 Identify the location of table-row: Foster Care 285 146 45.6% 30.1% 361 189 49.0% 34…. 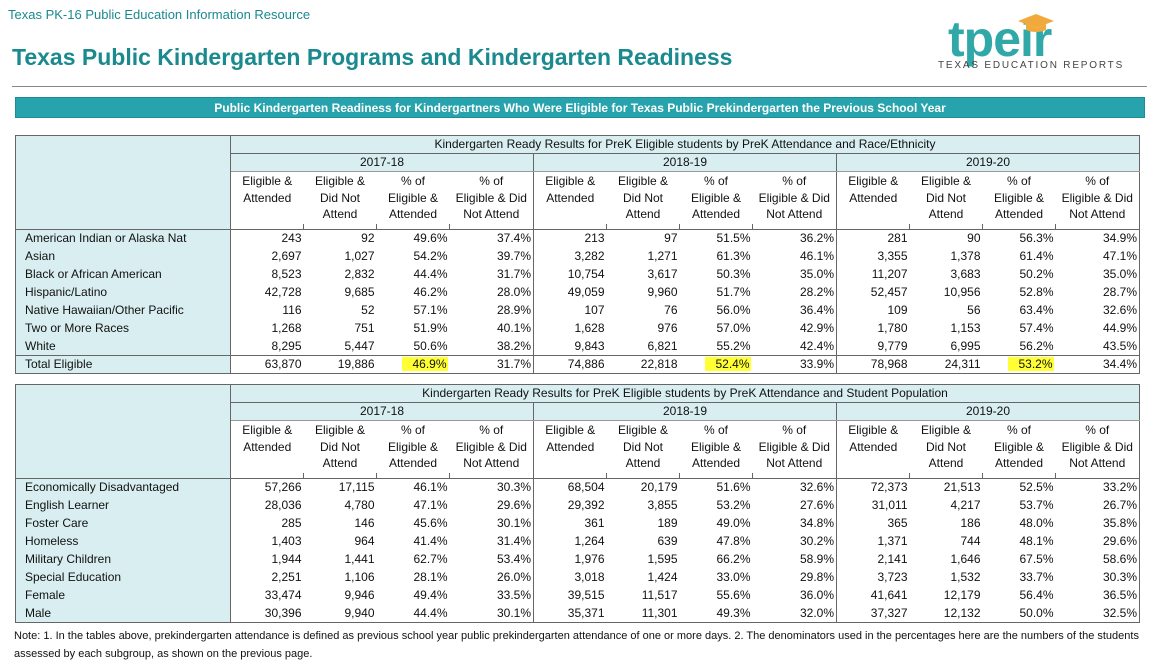
(577, 523).